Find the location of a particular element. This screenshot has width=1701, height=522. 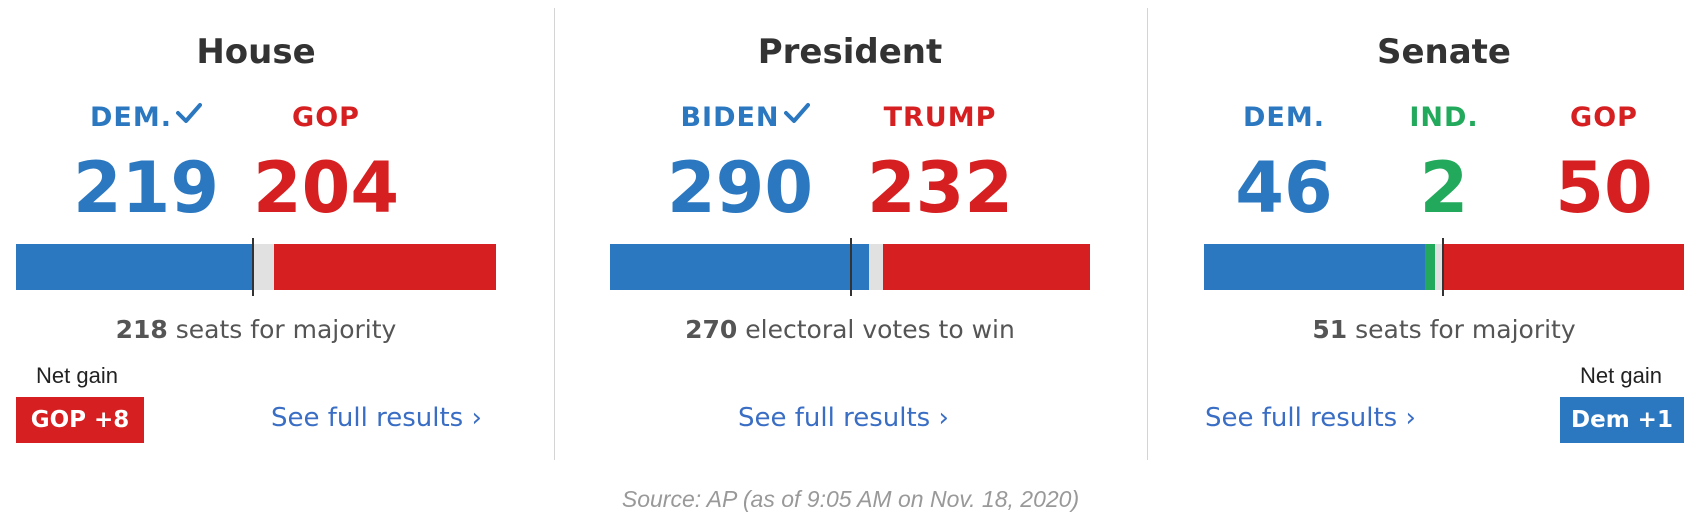

president-trump-label: TRUMP is located at coordinates (940, 117).